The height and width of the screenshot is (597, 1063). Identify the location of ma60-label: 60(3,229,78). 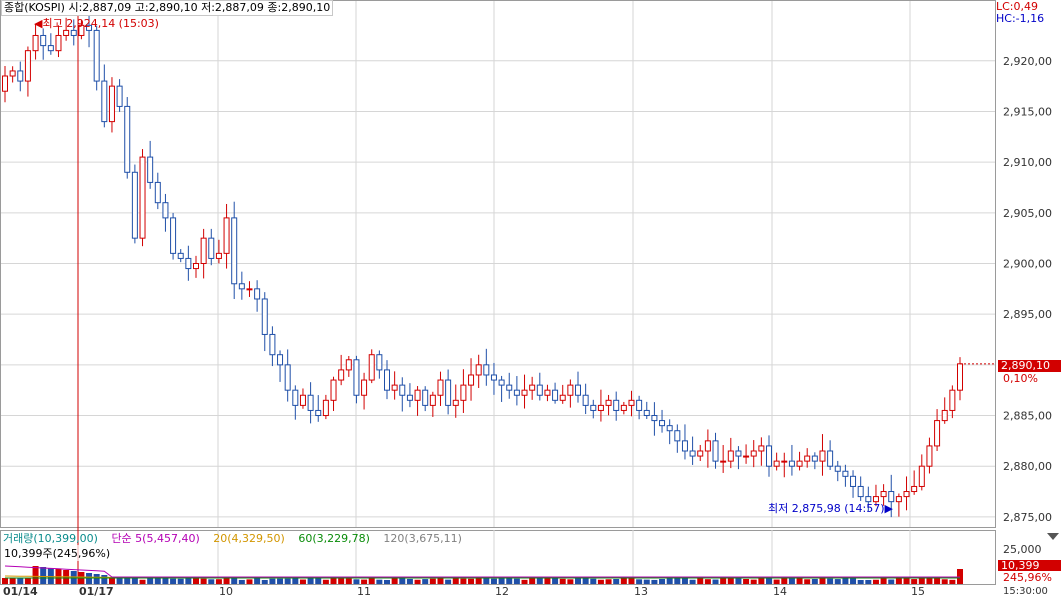
(334, 538).